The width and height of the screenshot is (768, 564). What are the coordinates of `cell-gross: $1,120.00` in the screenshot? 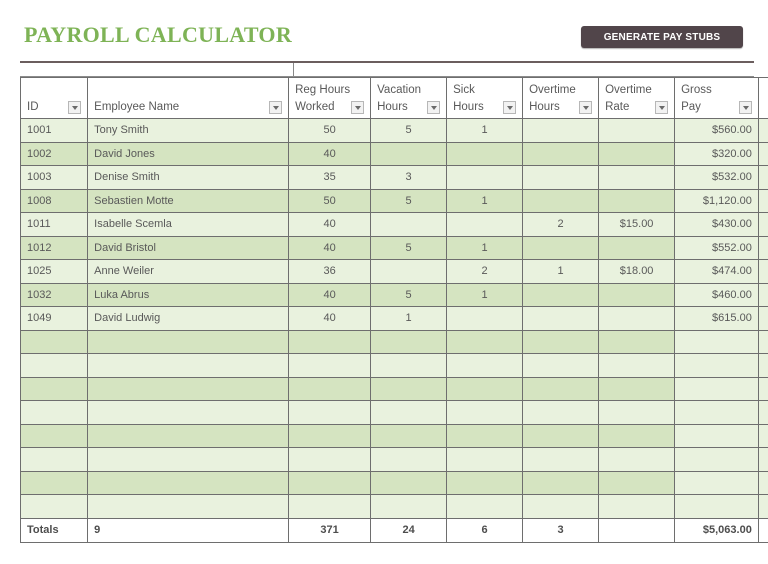 It's located at (716, 200).